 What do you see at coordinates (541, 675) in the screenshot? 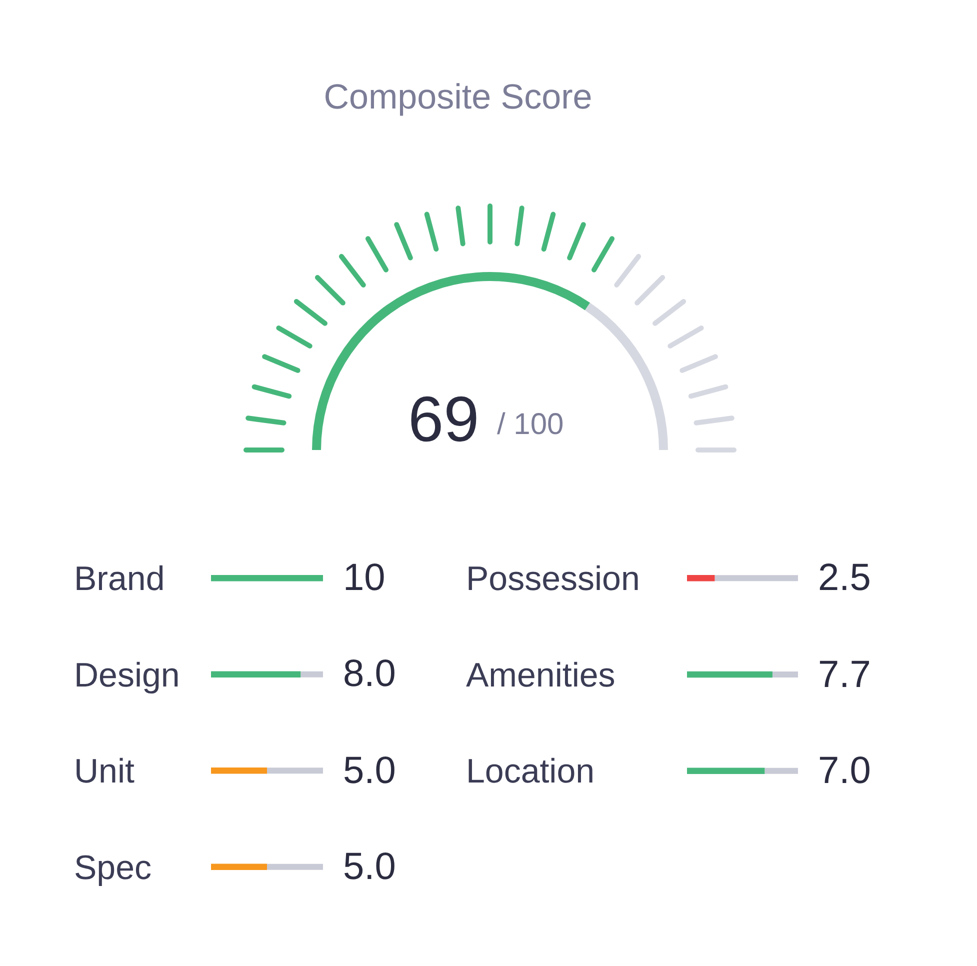
I see `y-tick-label: Amenities` at bounding box center [541, 675].